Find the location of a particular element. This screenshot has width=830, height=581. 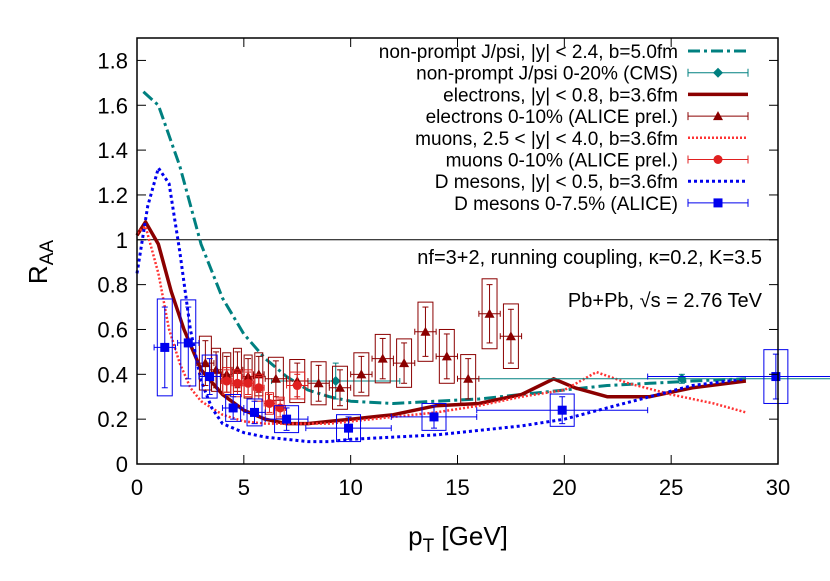

legend-label: D mesons, |y| < 0.5, b=3.6fm is located at coordinates (556, 182).